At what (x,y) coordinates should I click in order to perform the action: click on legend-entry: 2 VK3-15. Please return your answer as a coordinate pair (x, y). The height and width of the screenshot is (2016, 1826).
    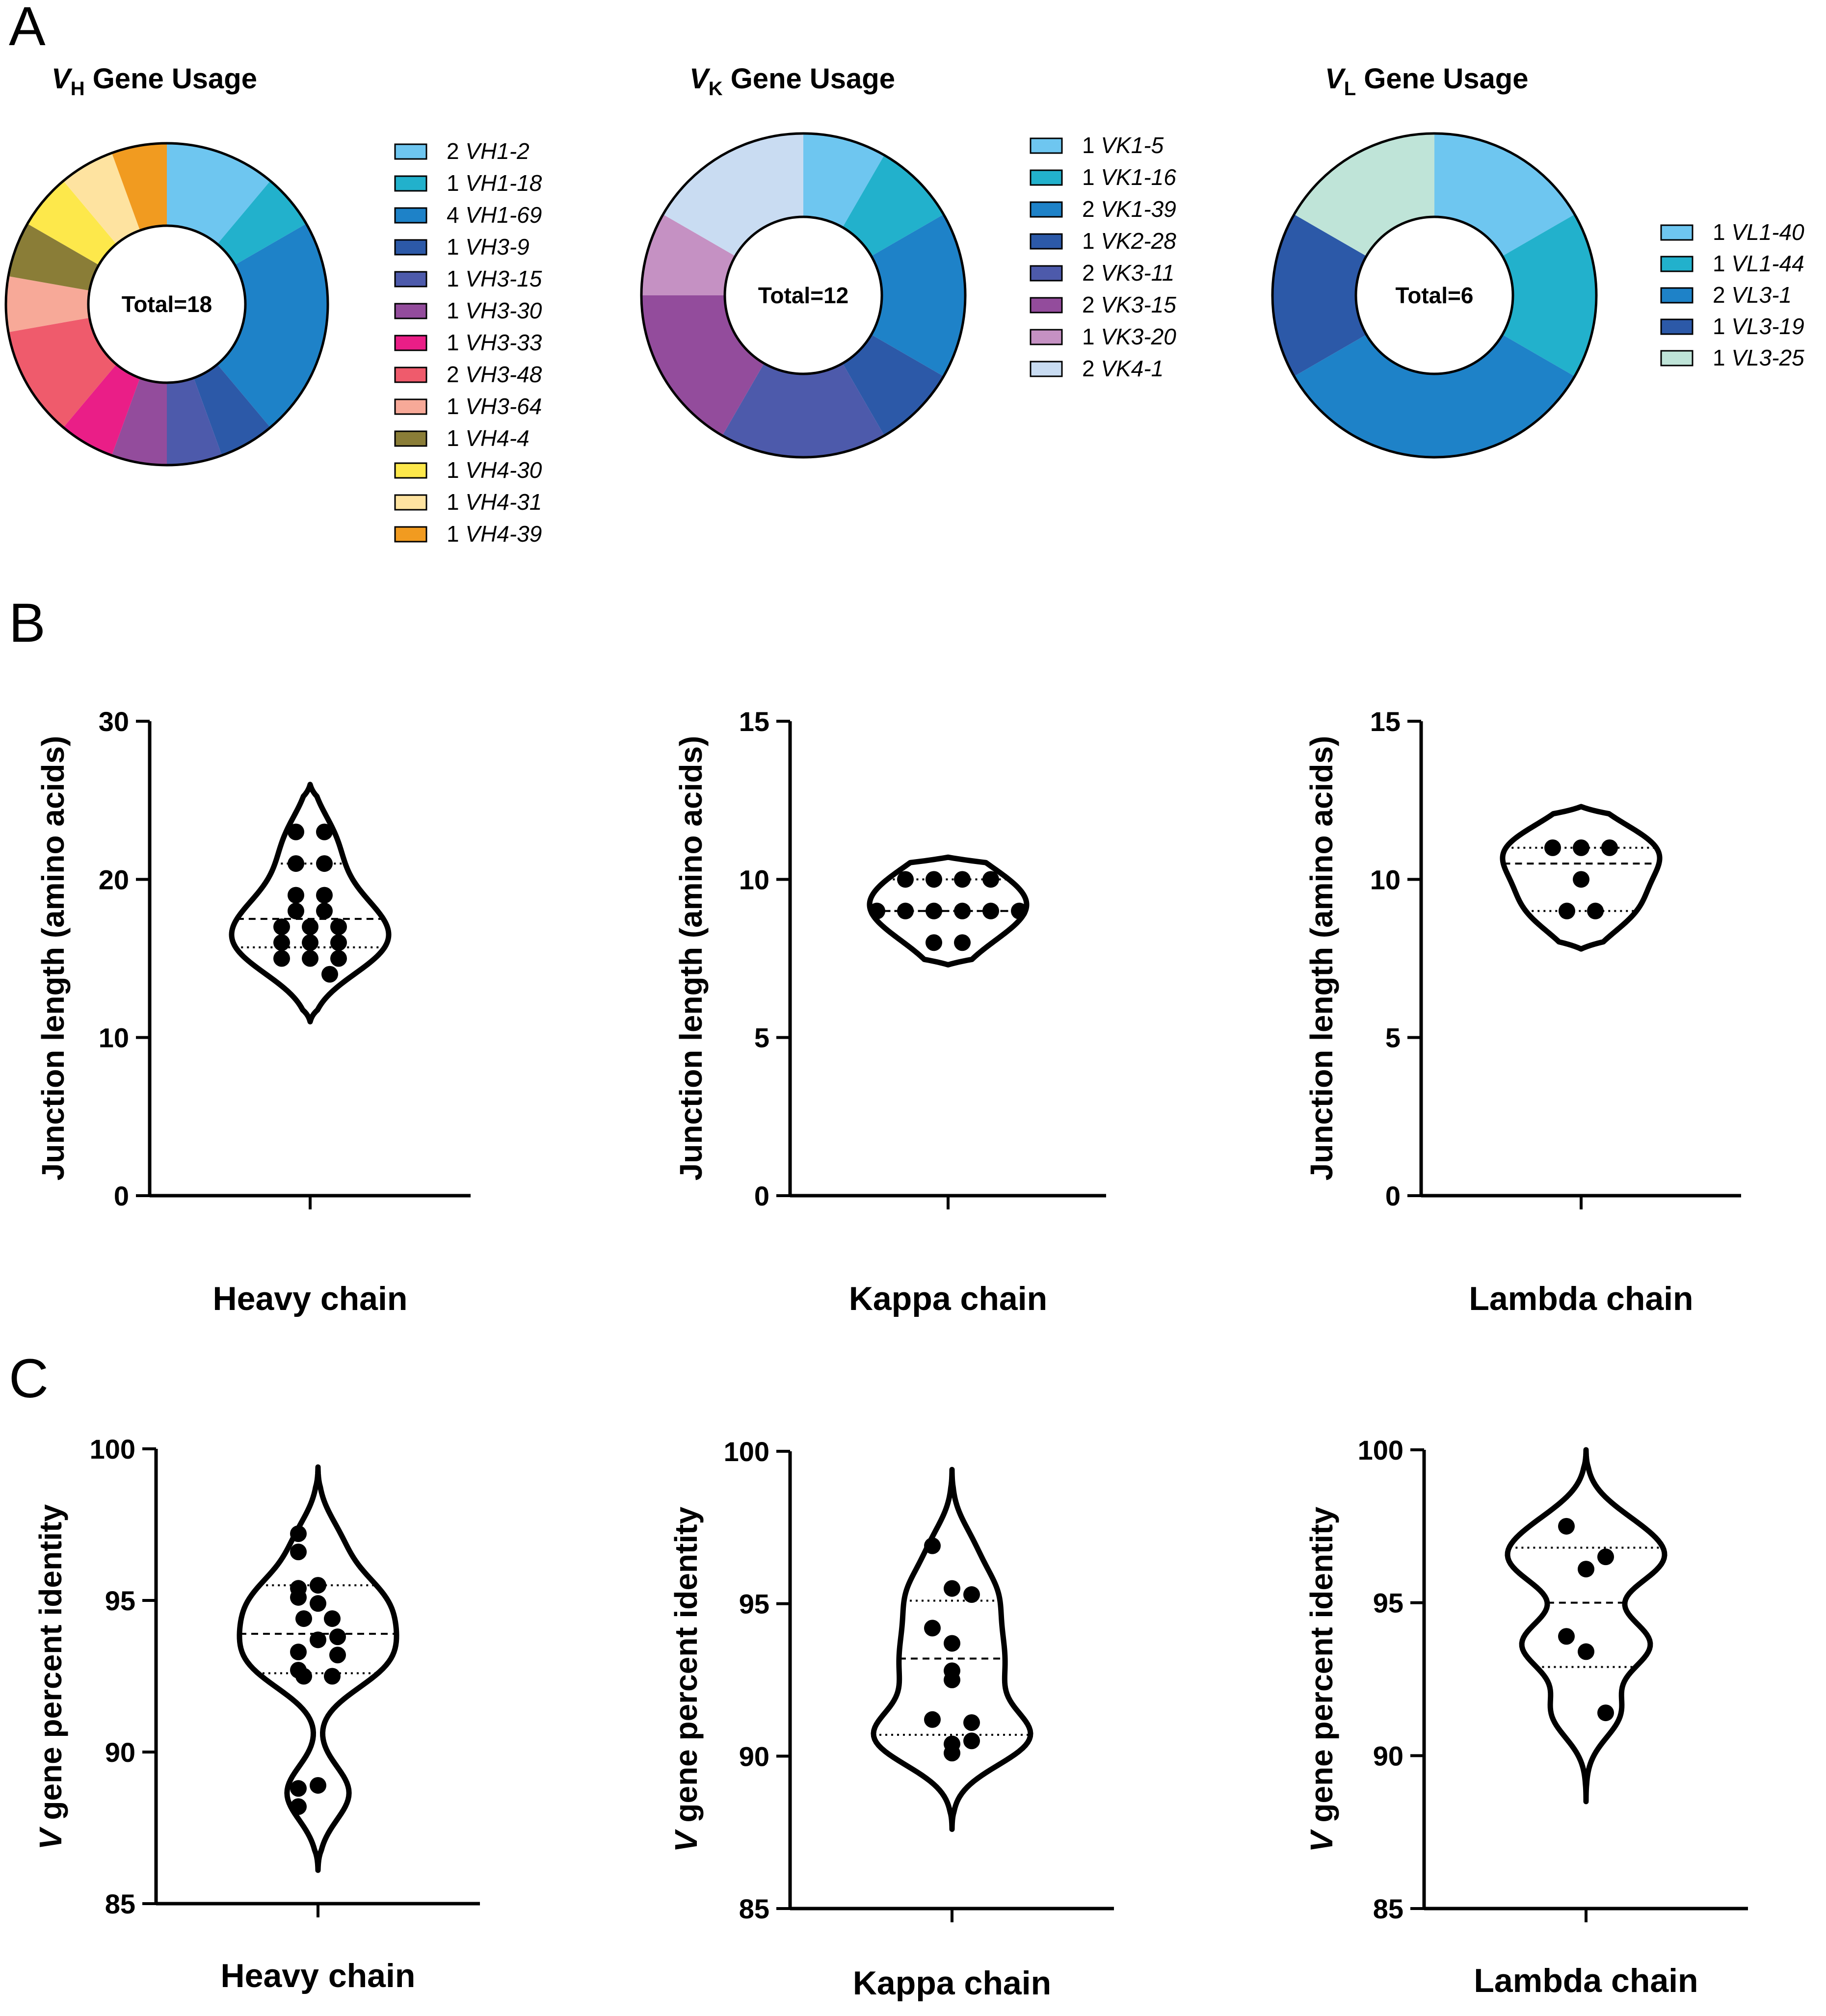
    Looking at the image, I should click on (1129, 304).